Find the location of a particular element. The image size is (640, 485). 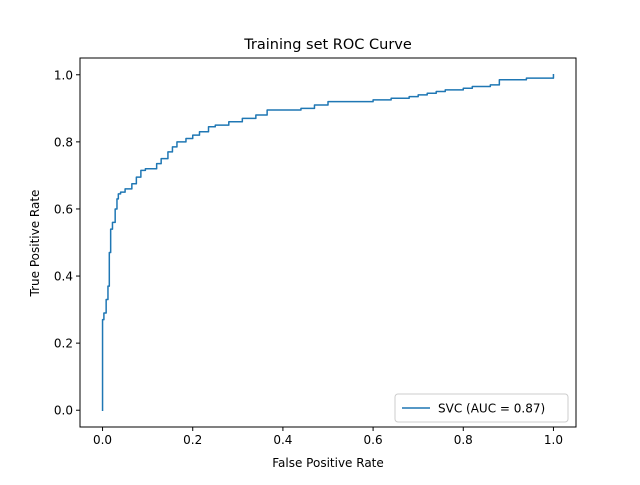

x-axis-label: False Positive Rate is located at coordinates (328, 463).